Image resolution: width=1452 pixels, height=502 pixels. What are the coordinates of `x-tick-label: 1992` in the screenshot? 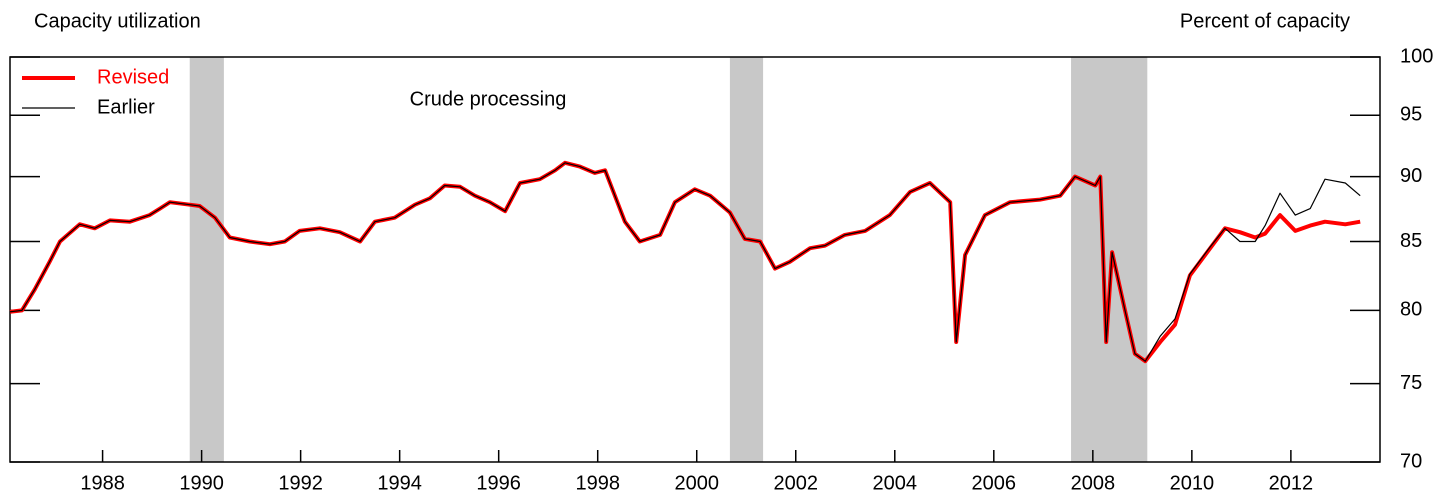 It's located at (300, 483).